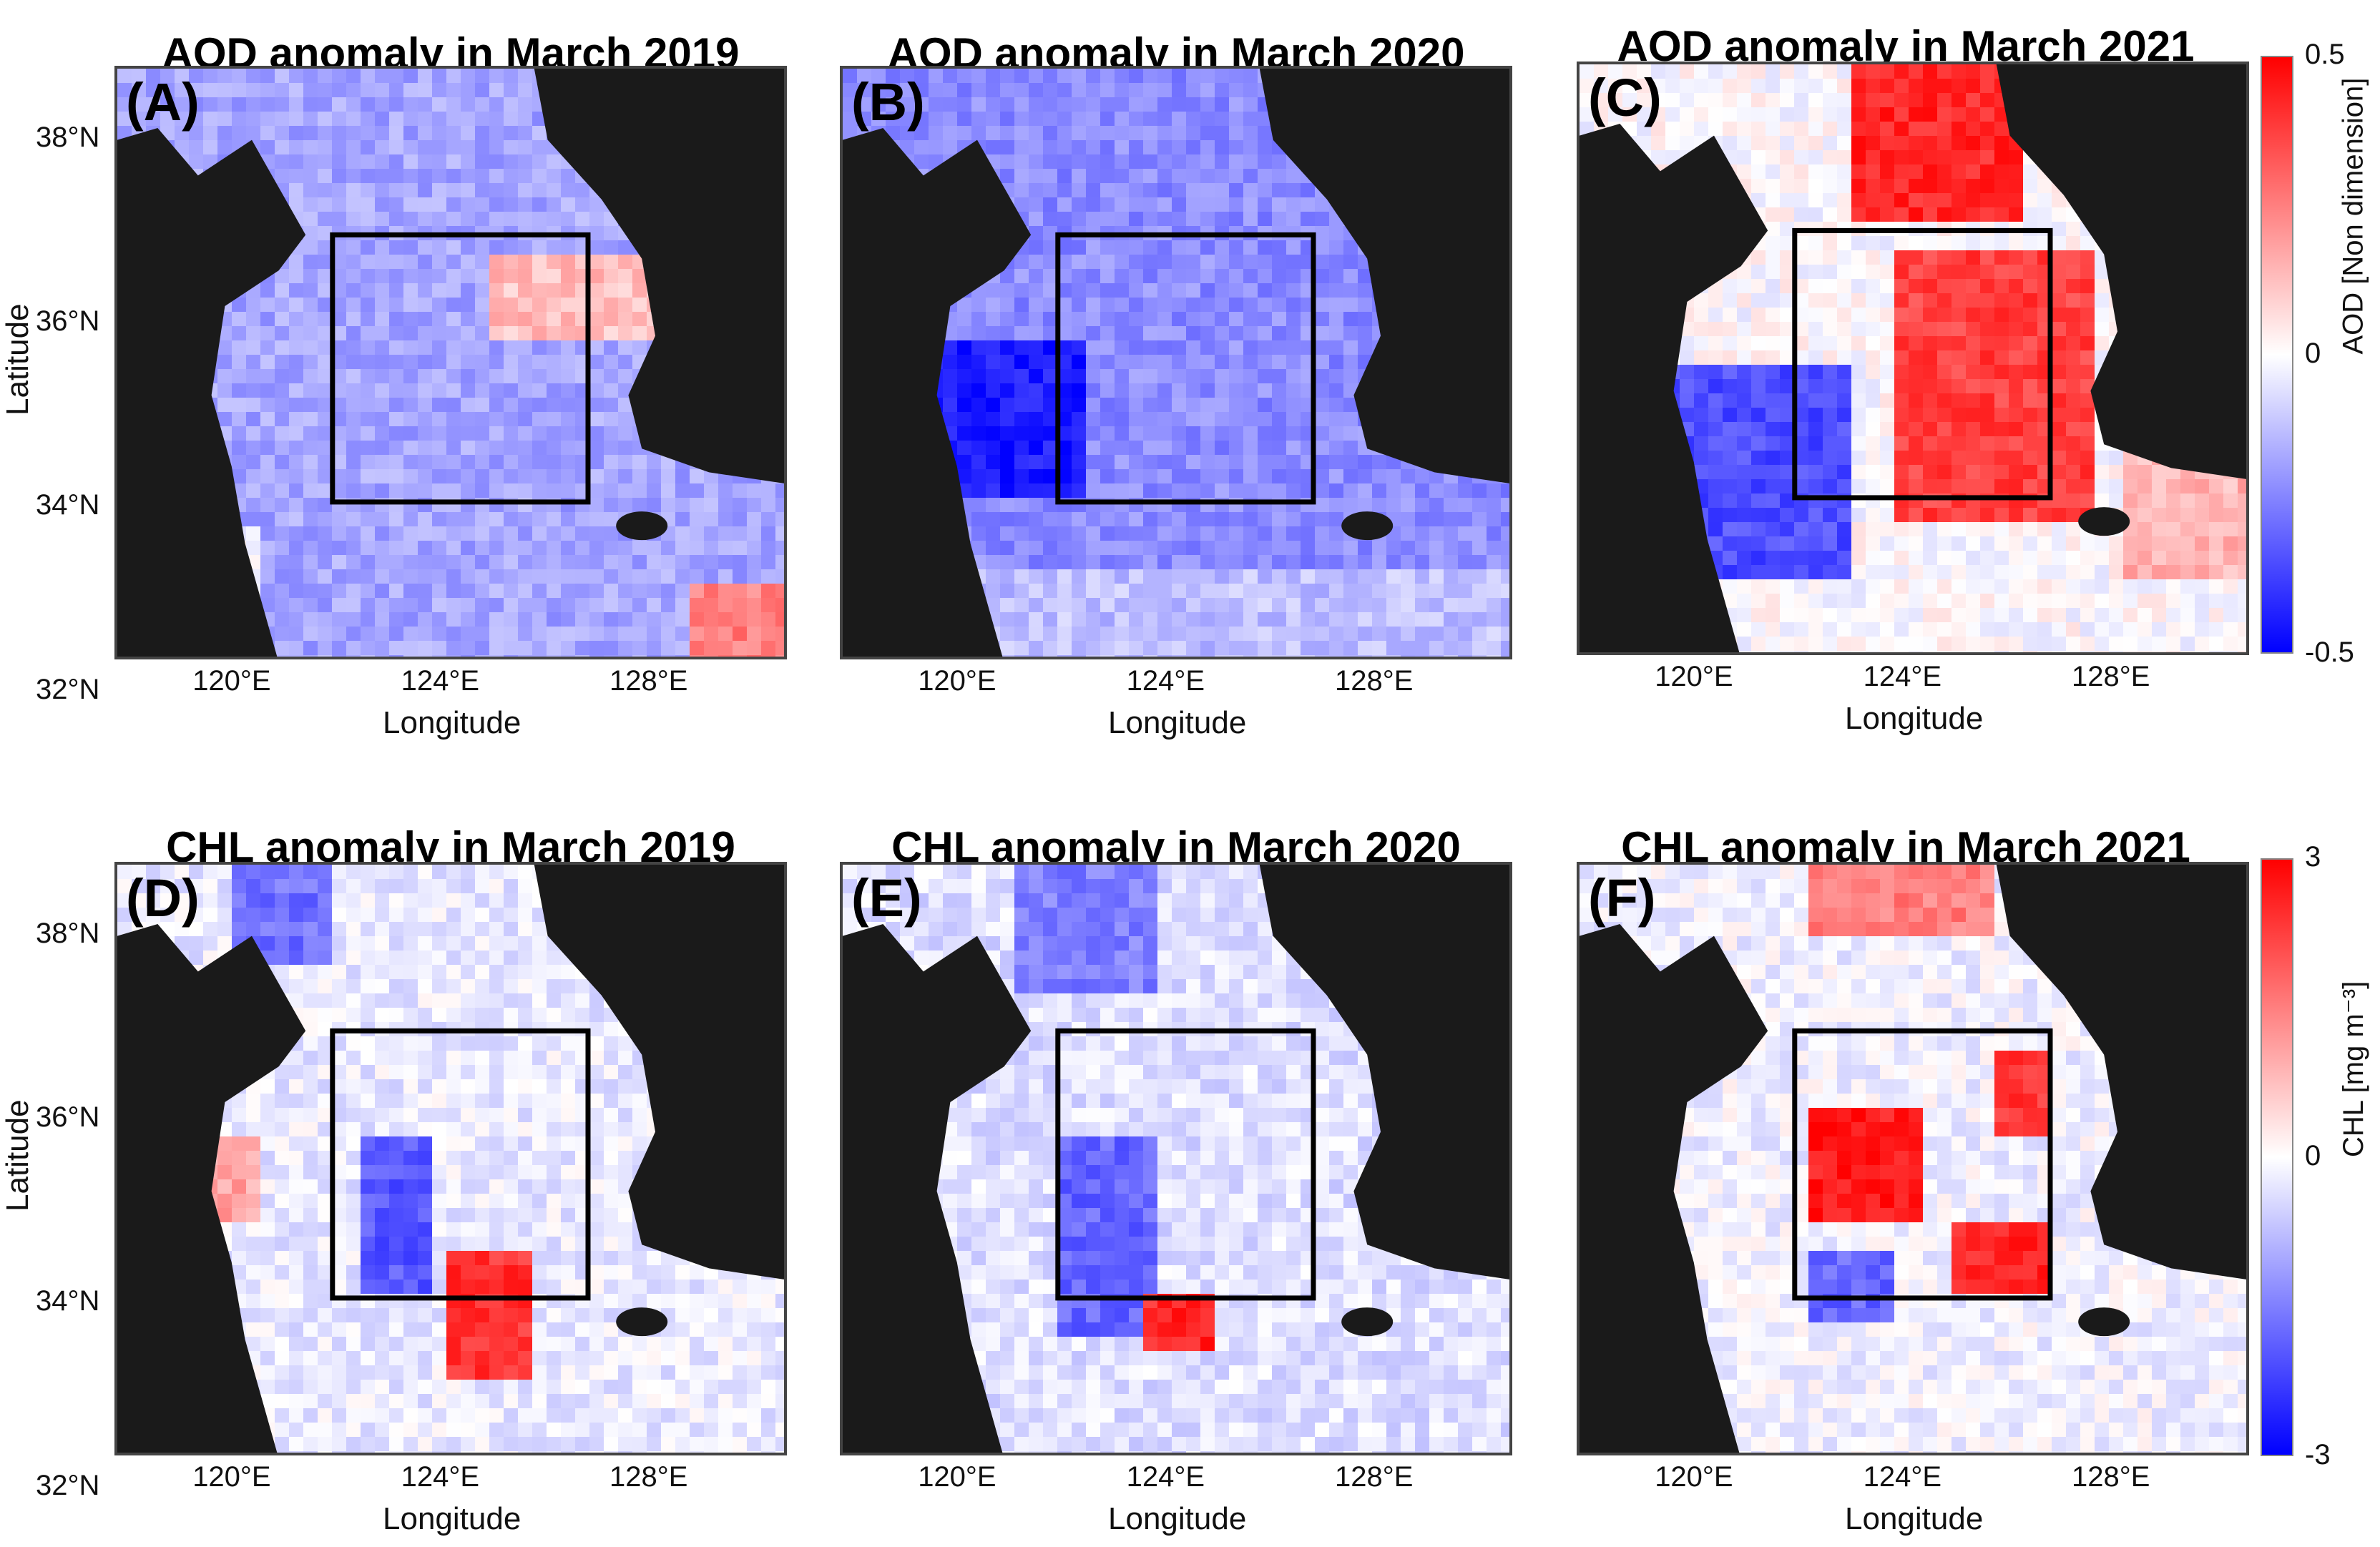 Image resolution: width=2380 pixels, height=1547 pixels. I want to click on lon-tick-label: 128°E, so click(1374, 681).